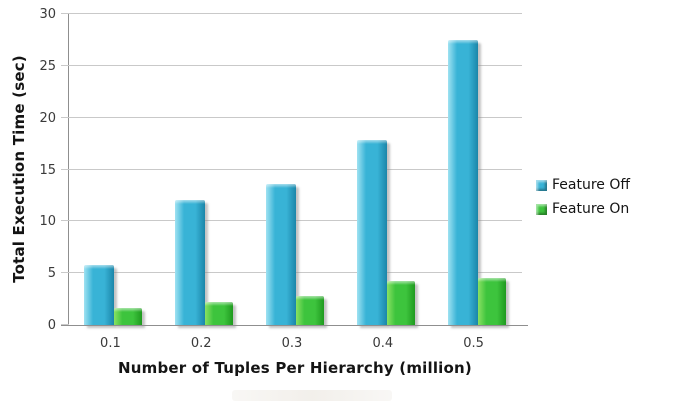 The height and width of the screenshot is (408, 681). I want to click on x-tick-label: 0.1, so click(110, 343).